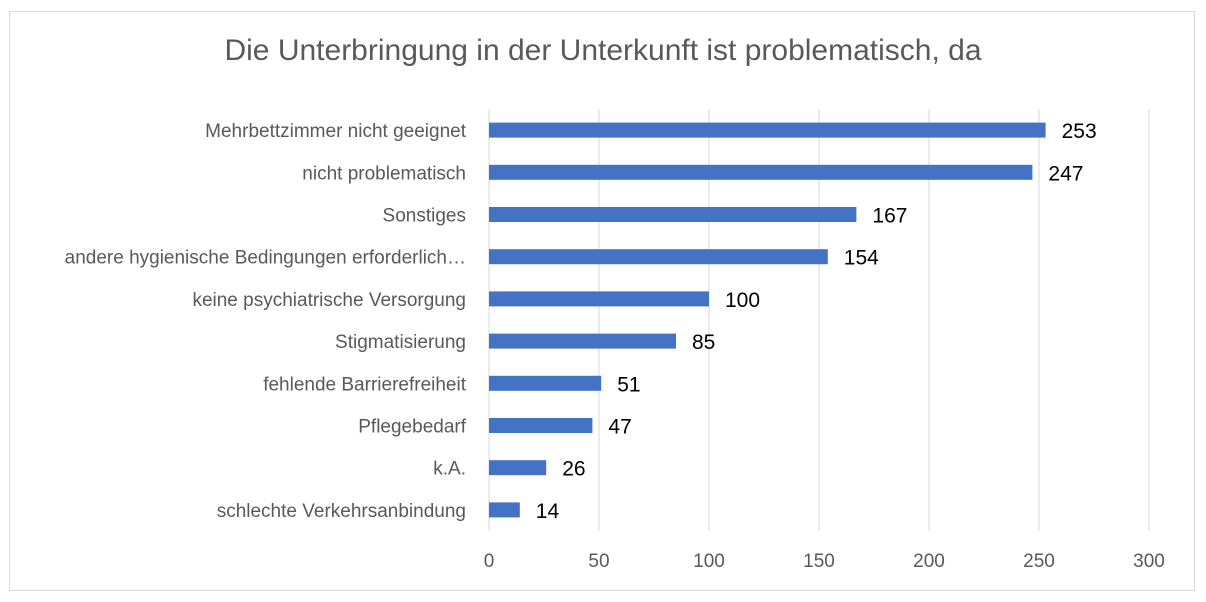  I want to click on data-label: 51, so click(628, 384).